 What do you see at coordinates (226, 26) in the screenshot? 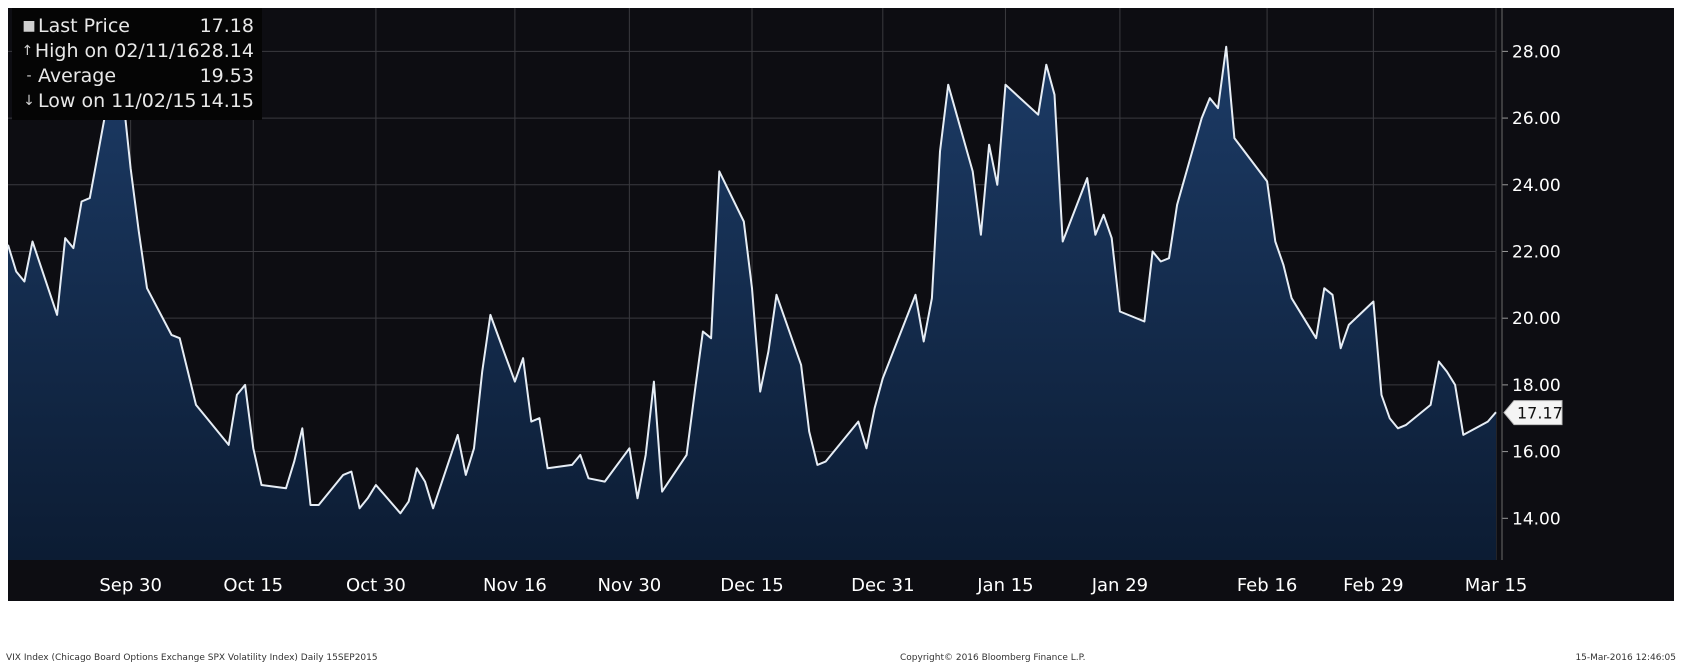
I see `legend-value: 17.18` at bounding box center [226, 26].